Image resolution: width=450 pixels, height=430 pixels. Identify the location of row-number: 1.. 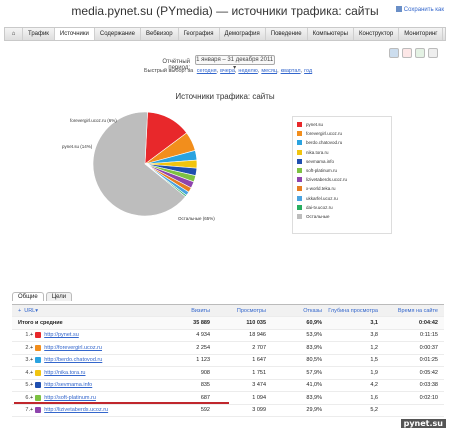
(27, 335).